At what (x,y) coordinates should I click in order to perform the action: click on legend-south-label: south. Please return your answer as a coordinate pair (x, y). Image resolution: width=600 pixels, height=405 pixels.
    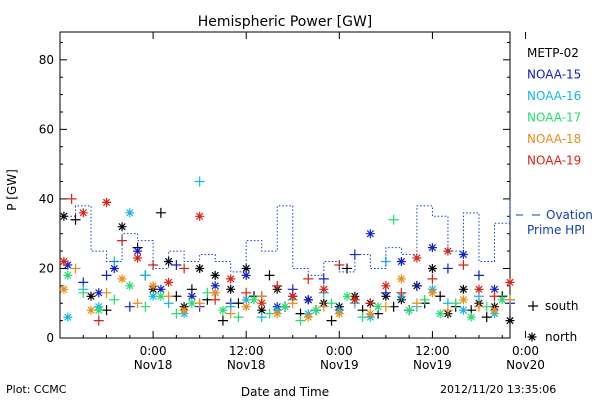
    Looking at the image, I should click on (562, 306).